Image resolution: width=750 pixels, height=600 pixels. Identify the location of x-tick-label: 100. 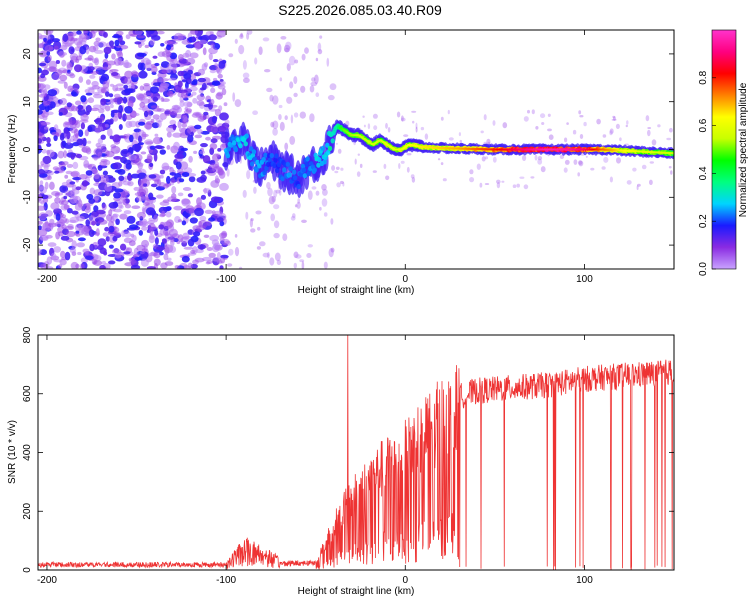
(584, 580).